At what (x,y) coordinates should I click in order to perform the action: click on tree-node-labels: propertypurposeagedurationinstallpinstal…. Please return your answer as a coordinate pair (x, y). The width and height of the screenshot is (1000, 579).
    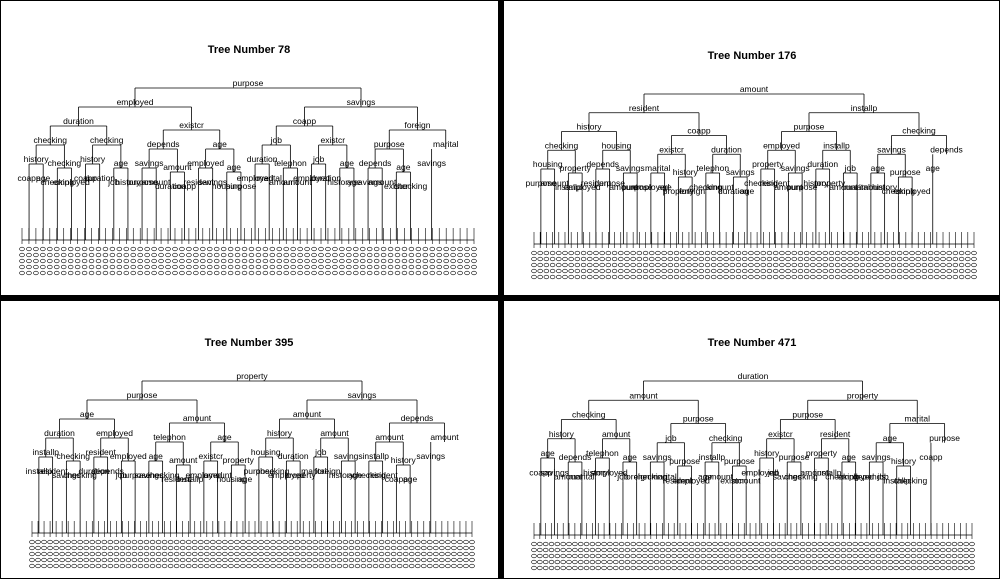
    Looking at the image, I should click on (243, 427).